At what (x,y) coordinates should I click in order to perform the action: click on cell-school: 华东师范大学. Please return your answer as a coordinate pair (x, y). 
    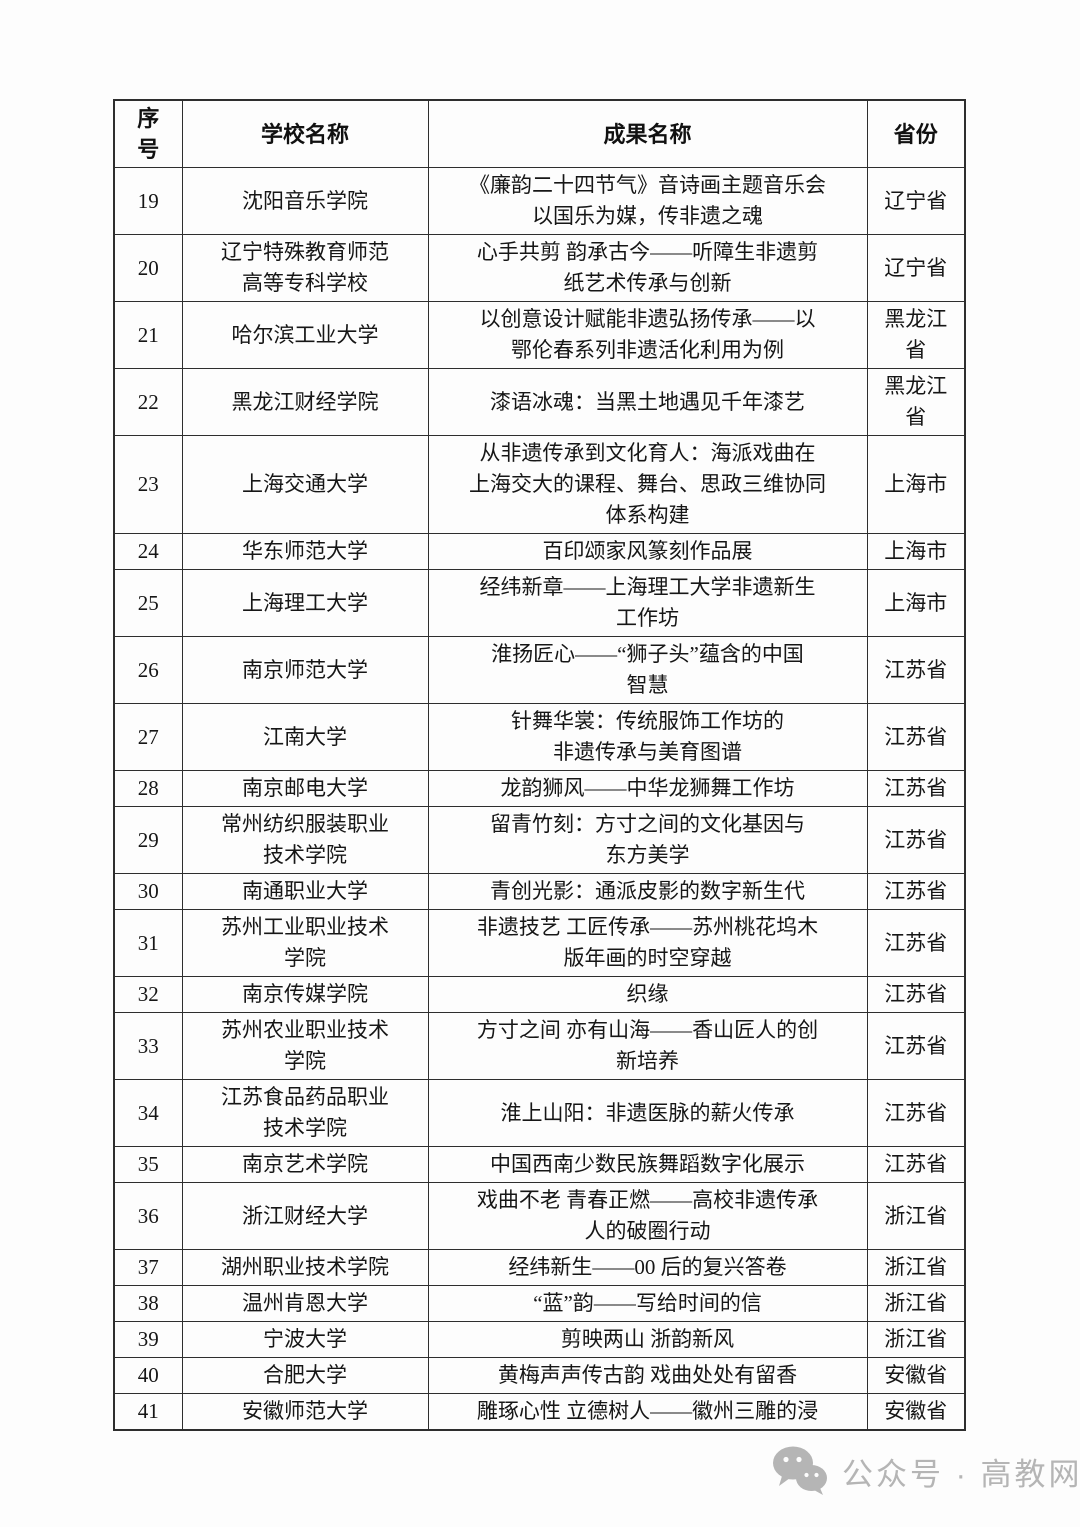
    Looking at the image, I should click on (305, 551).